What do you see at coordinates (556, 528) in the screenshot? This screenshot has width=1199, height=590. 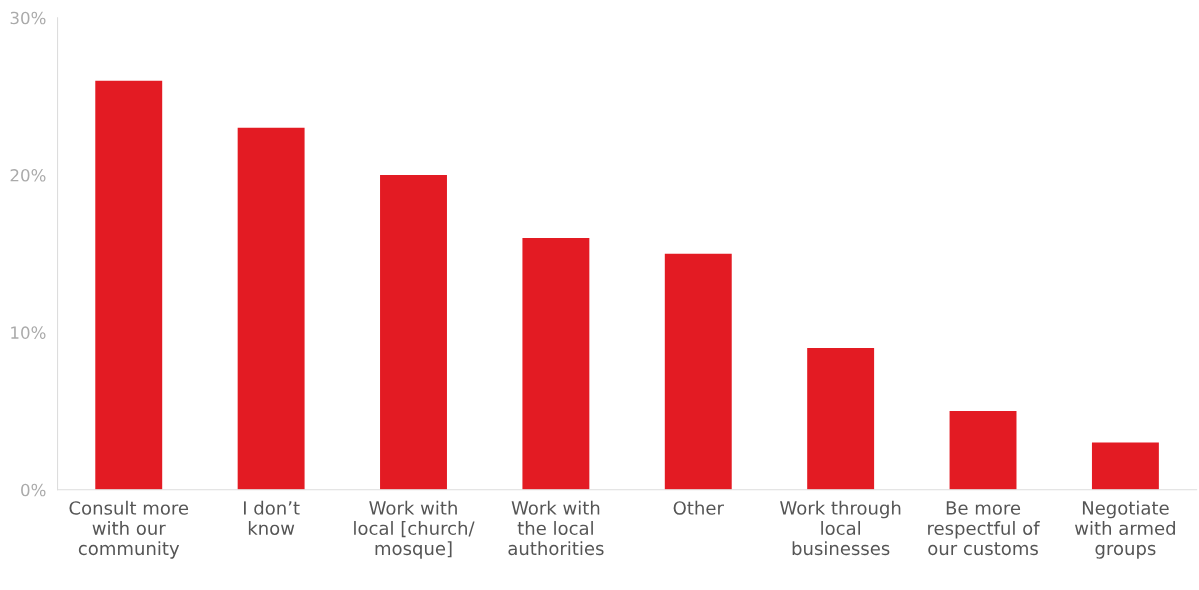 I see `x-tick-label: Work with the local authorities` at bounding box center [556, 528].